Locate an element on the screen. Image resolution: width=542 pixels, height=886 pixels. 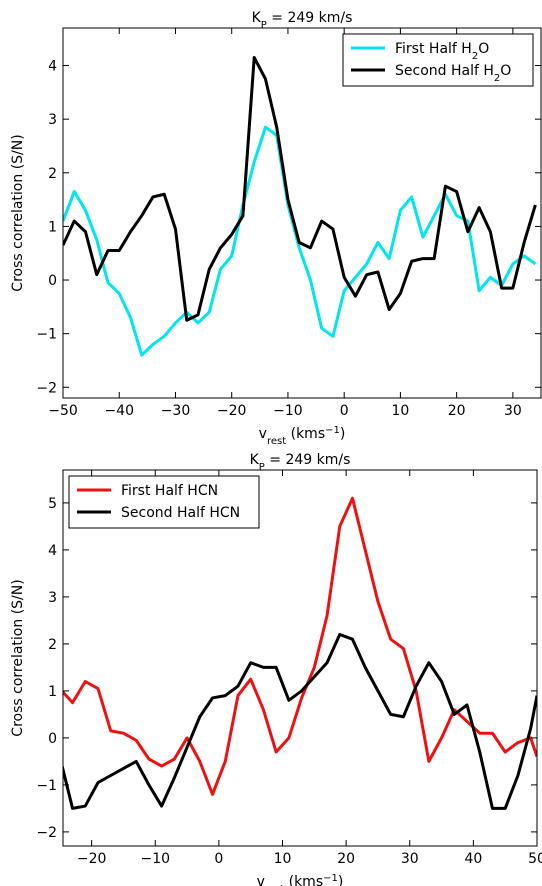
legend-label: First Half H2O is located at coordinates (442, 51).